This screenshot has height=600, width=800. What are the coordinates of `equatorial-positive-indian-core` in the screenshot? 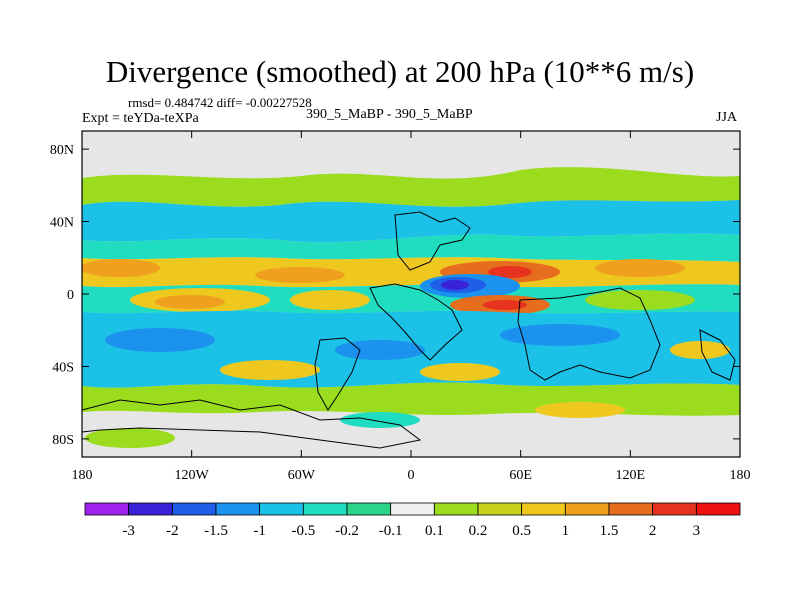 It's located at (505, 305).